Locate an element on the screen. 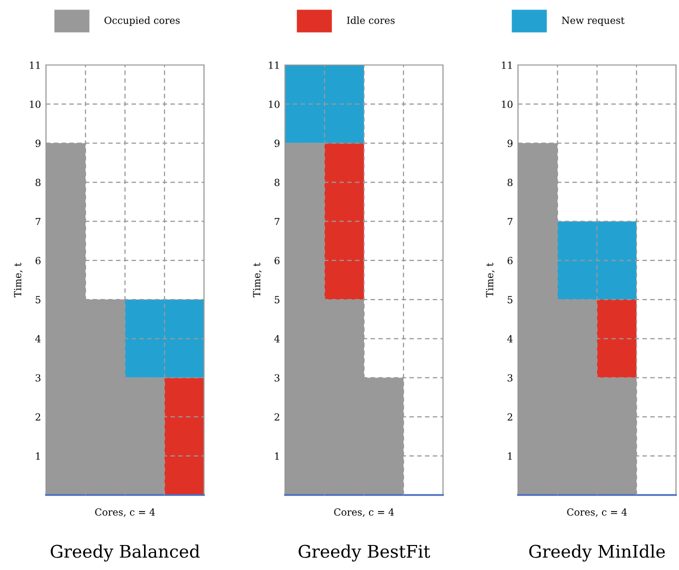 Image resolution: width=679 pixels, height=570 pixels. legend-label: Occupied cores is located at coordinates (142, 21).